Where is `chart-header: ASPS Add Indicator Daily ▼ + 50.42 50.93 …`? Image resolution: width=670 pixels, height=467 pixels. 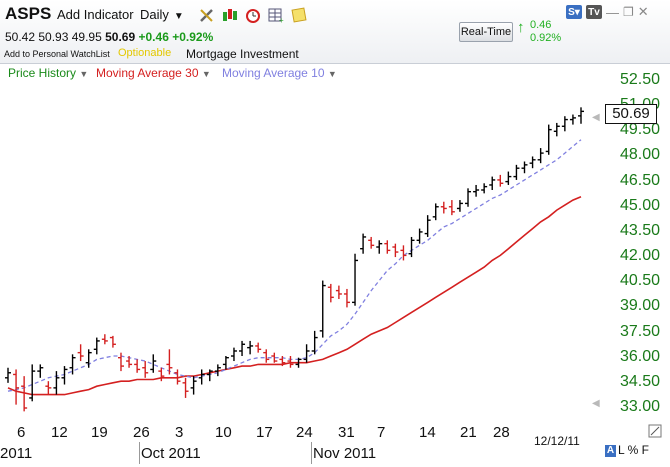
chart-header: ASPS Add Indicator Daily ▼ + 50.42 50.93 … is located at coordinates (335, 32).